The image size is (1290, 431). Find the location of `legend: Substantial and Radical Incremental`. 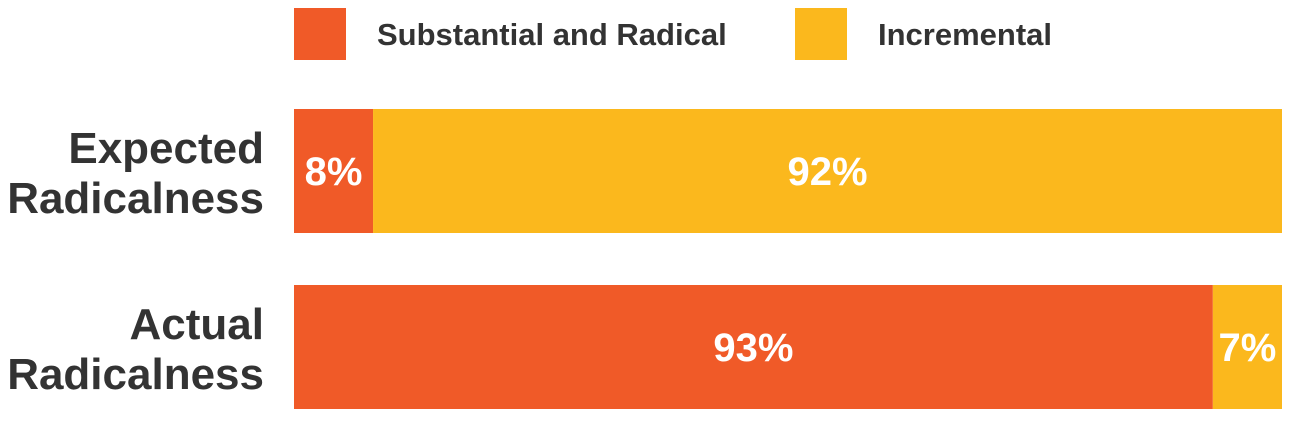

legend: Substantial and Radical Incremental is located at coordinates (673, 34).